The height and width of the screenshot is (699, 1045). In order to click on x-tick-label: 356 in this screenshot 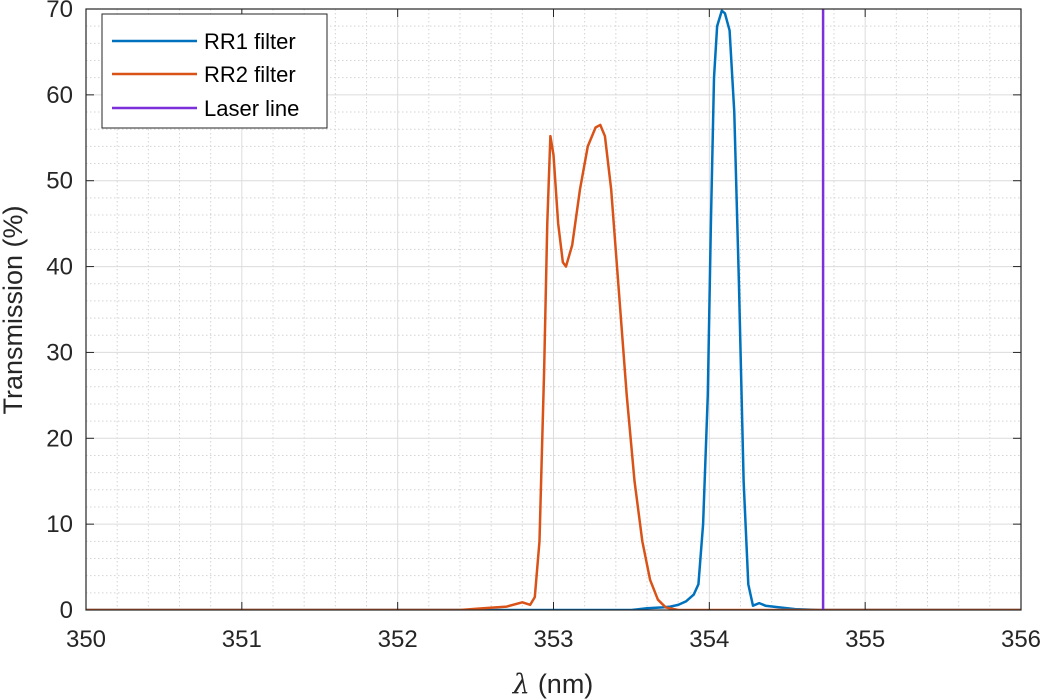, I will do `click(1021, 639)`.